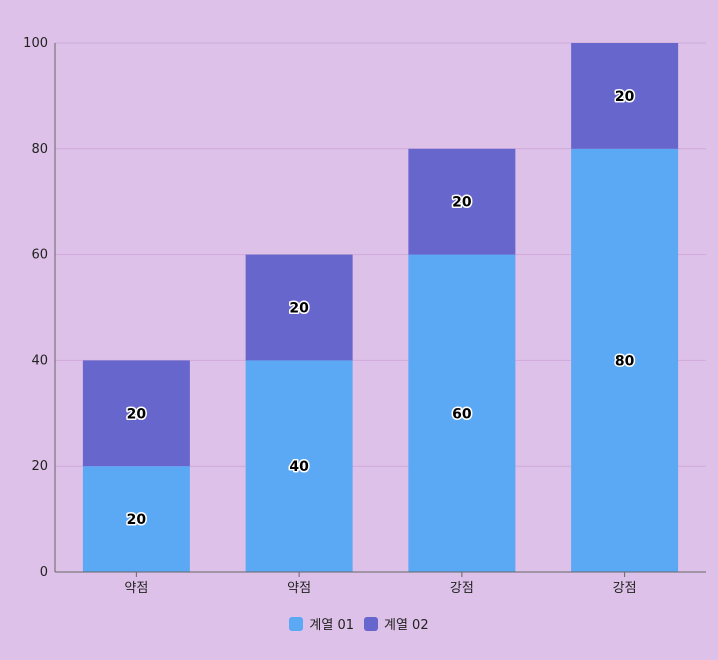 The width and height of the screenshot is (718, 660). I want to click on legend-item-series-2: 계열 02, so click(396, 623).